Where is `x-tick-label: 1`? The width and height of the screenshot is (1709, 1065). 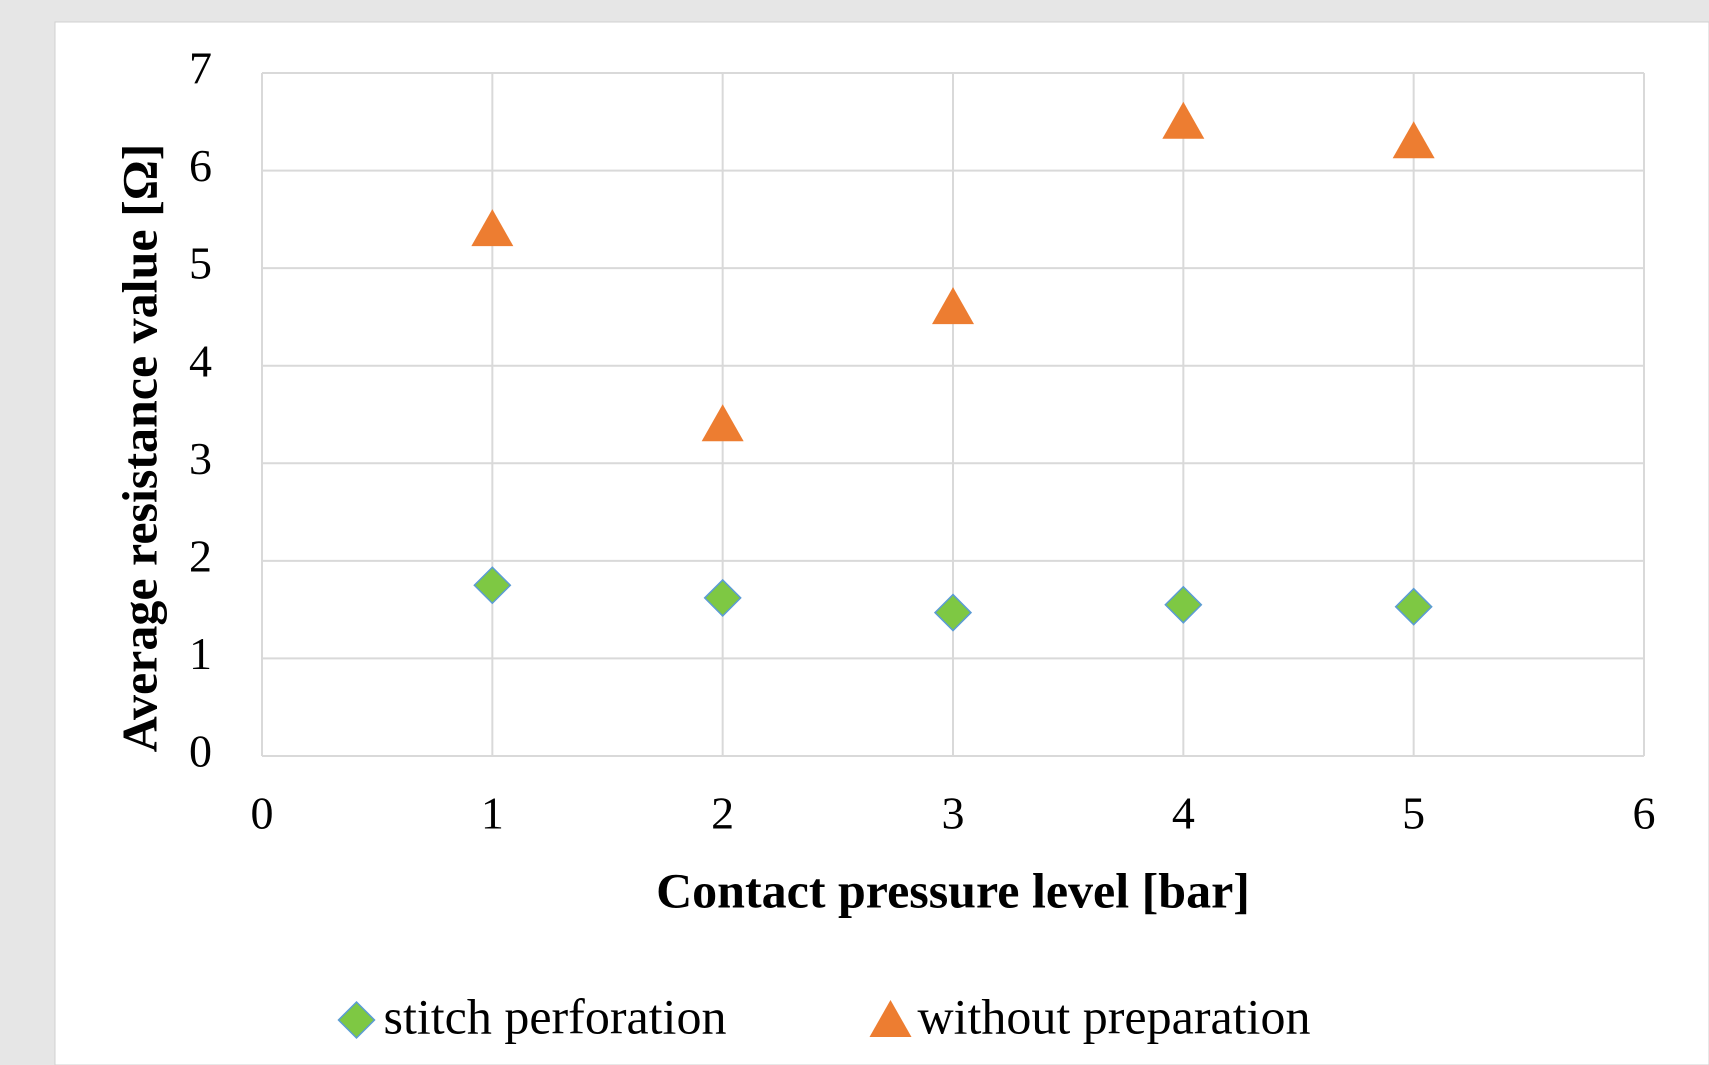
x-tick-label: 1 is located at coordinates (492, 813).